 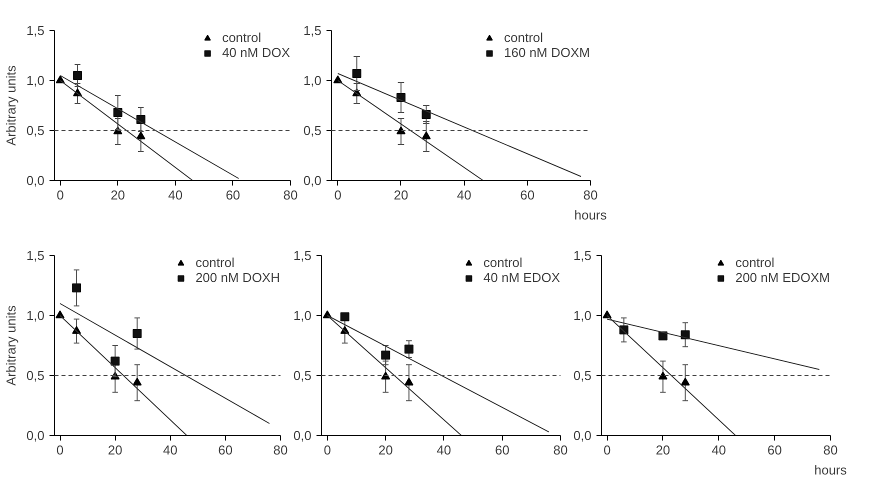 What do you see at coordinates (256, 52) in the screenshot?
I see `legend-label: 40 nM DOX` at bounding box center [256, 52].